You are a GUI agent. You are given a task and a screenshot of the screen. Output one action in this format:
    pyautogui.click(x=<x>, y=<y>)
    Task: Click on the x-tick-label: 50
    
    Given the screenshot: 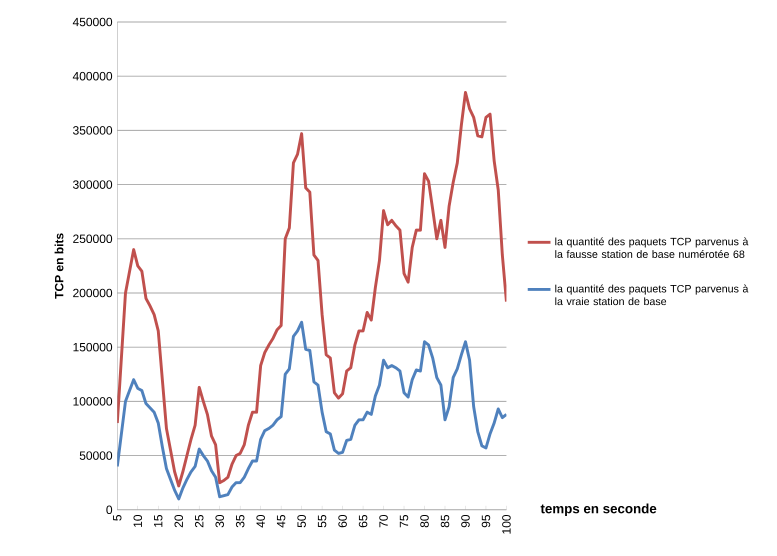 What is the action you would take?
    pyautogui.click(x=301, y=521)
    